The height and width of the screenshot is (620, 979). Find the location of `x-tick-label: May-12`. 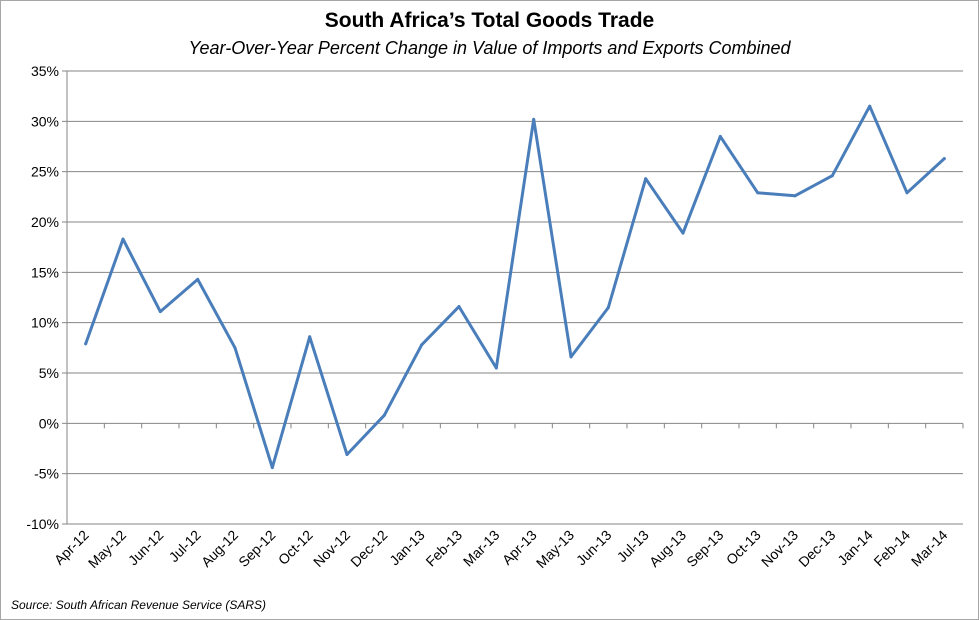

x-tick-label: May-12 is located at coordinates (107, 549).